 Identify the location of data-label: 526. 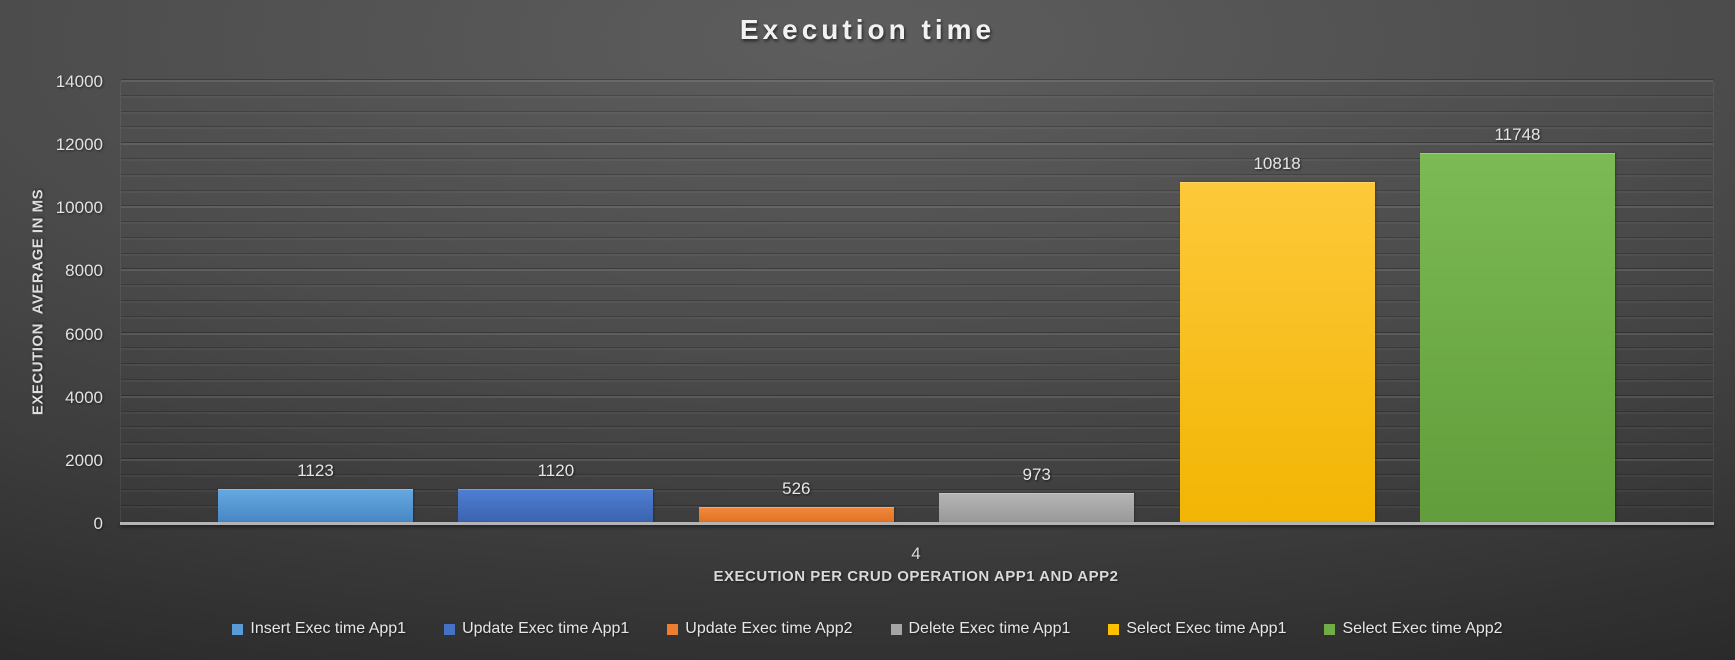
(796, 489).